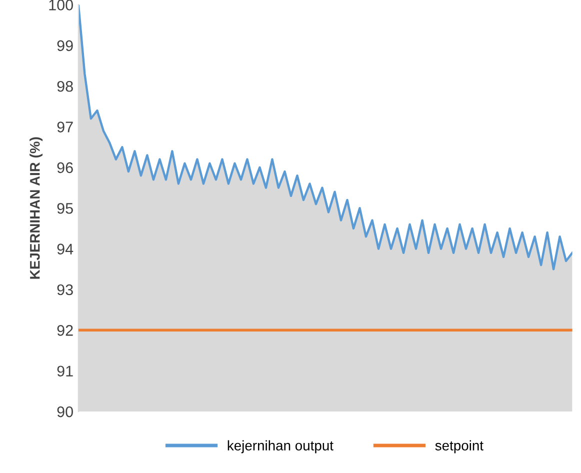 The width and height of the screenshot is (581, 473). What do you see at coordinates (36, 208) in the screenshot?
I see `y-axis-title: KEJERNIHAN AIR (%)` at bounding box center [36, 208].